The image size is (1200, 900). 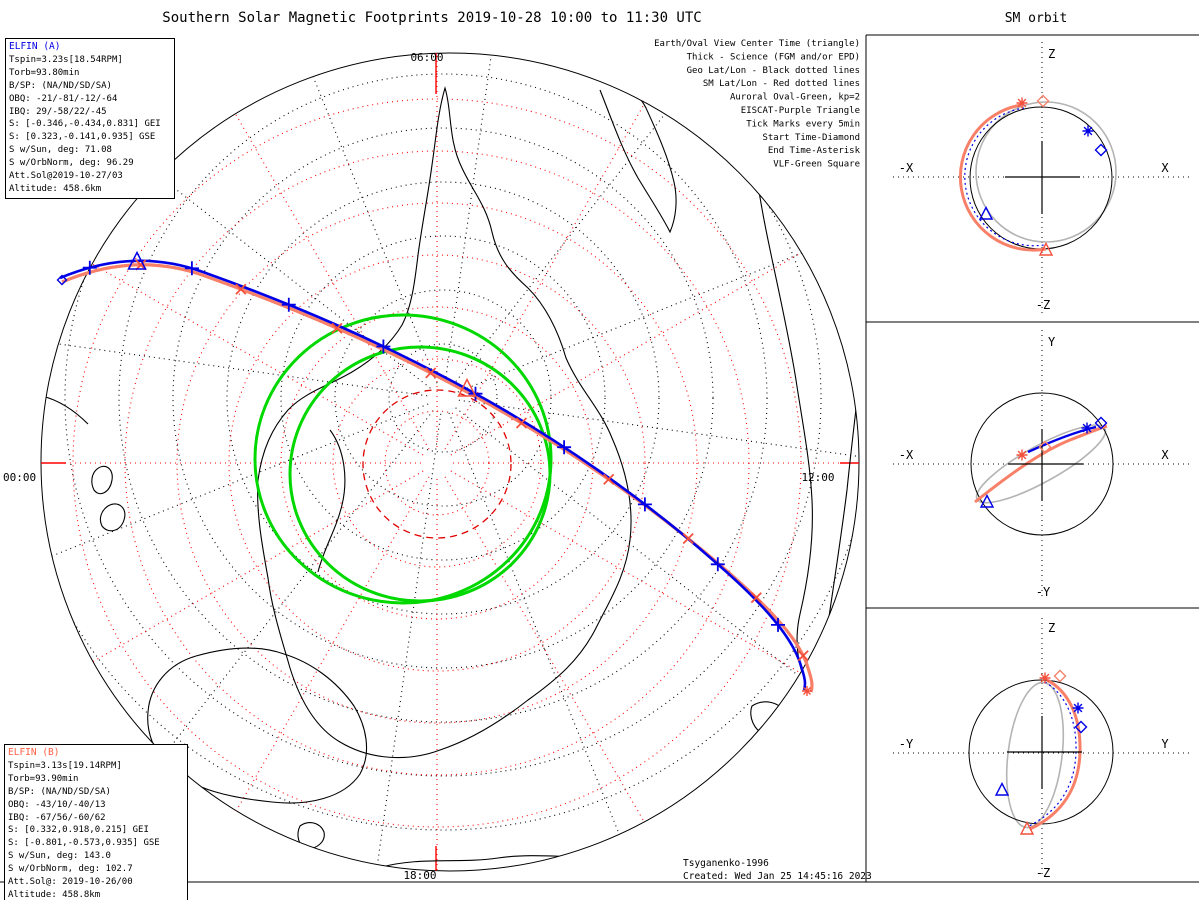 I want to click on panel-xz-markers, so click(x=1043, y=175).